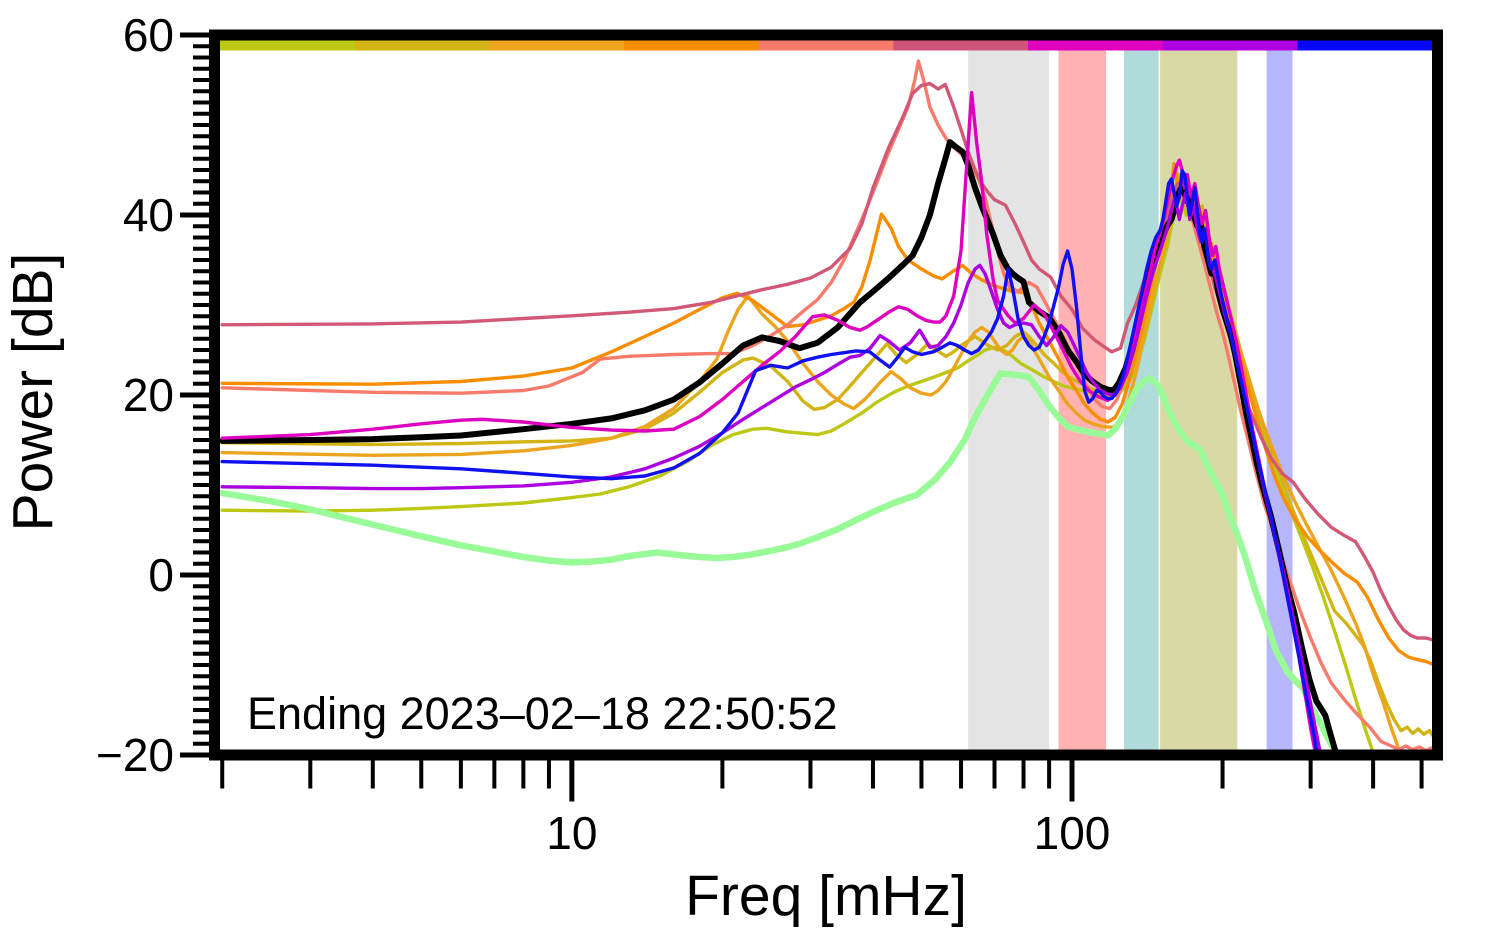 The height and width of the screenshot is (952, 1494). Describe the element at coordinates (826, 35) in the screenshot. I see `top-spine` at that location.